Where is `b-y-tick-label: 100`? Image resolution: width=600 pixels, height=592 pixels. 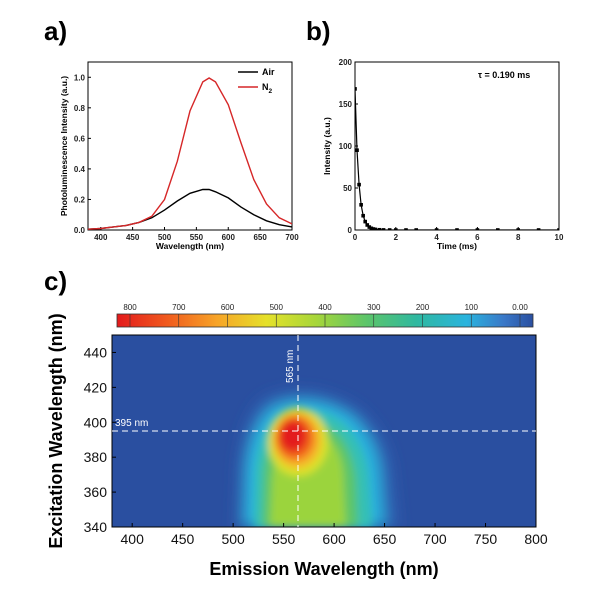
b-y-tick-label: 100 is located at coordinates (346, 146).